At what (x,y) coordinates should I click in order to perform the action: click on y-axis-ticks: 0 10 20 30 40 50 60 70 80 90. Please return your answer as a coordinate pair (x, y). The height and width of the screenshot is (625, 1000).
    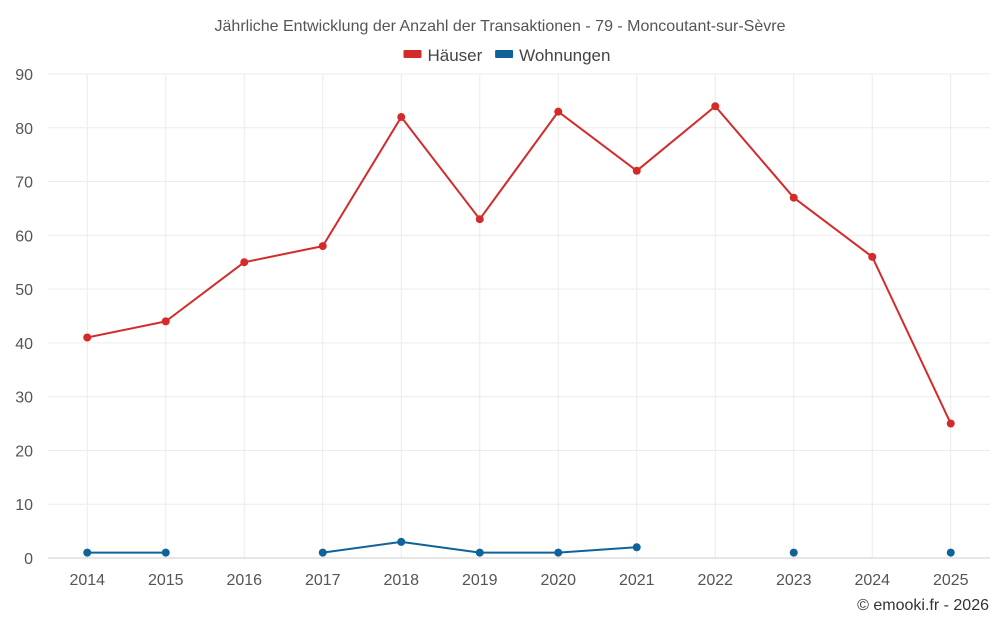
    Looking at the image, I should click on (24, 317).